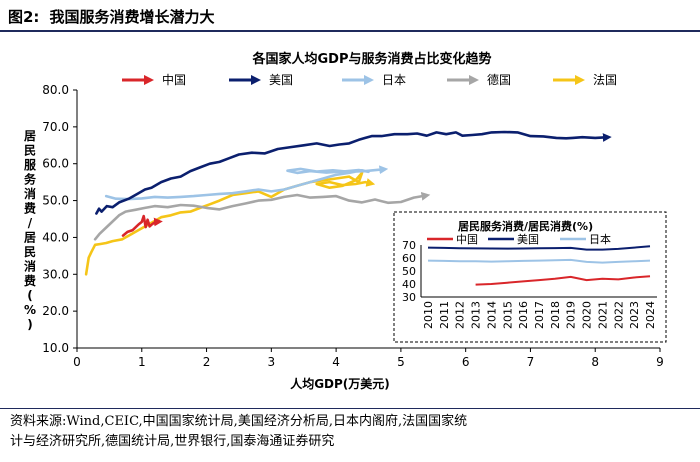 This screenshot has height=462, width=700. What do you see at coordinates (55, 164) in the screenshot?
I see `y-tick-label: 60.0` at bounding box center [55, 164].